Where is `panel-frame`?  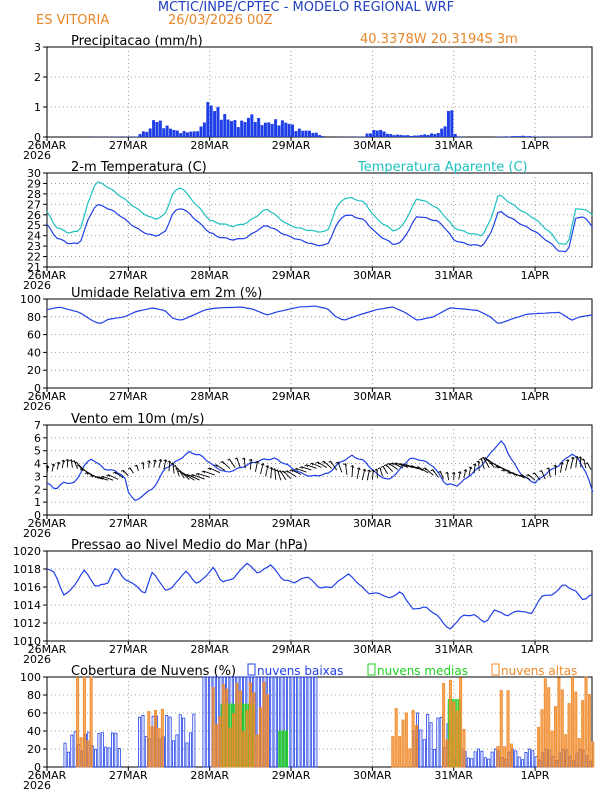 panel-frame is located at coordinates (319, 722).